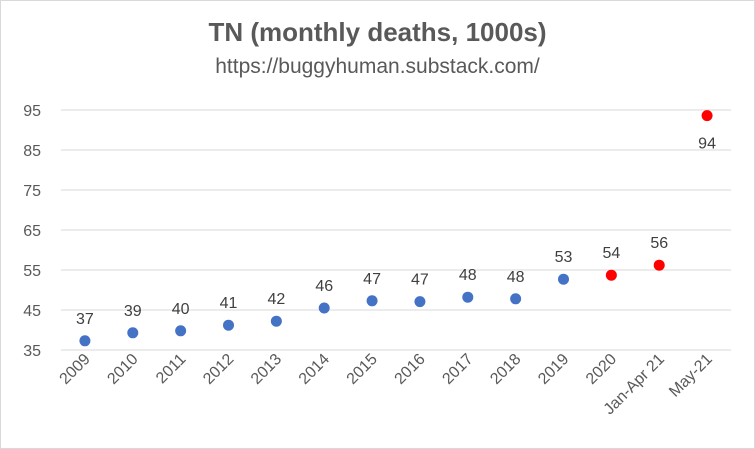  What do you see at coordinates (32, 151) in the screenshot?
I see `y-tick-label: 85` at bounding box center [32, 151].